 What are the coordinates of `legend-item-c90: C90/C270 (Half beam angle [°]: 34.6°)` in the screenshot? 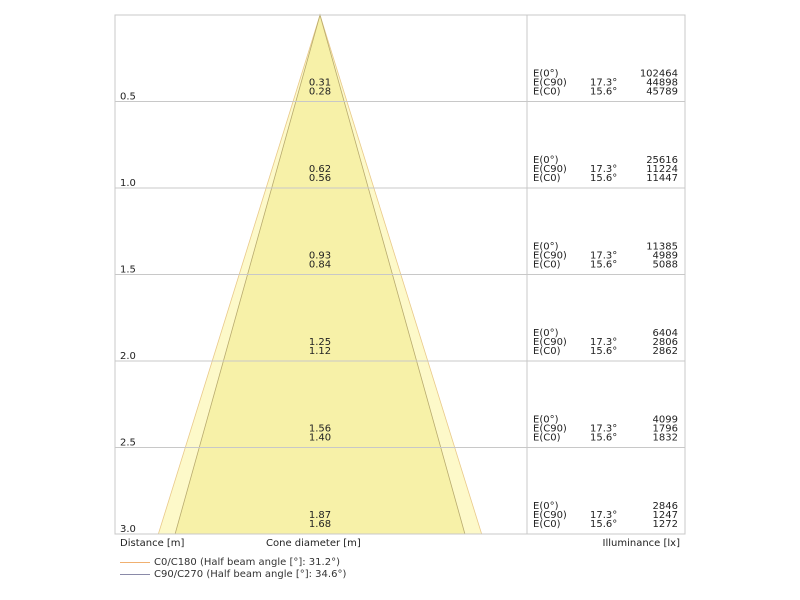 It's located at (233, 574).